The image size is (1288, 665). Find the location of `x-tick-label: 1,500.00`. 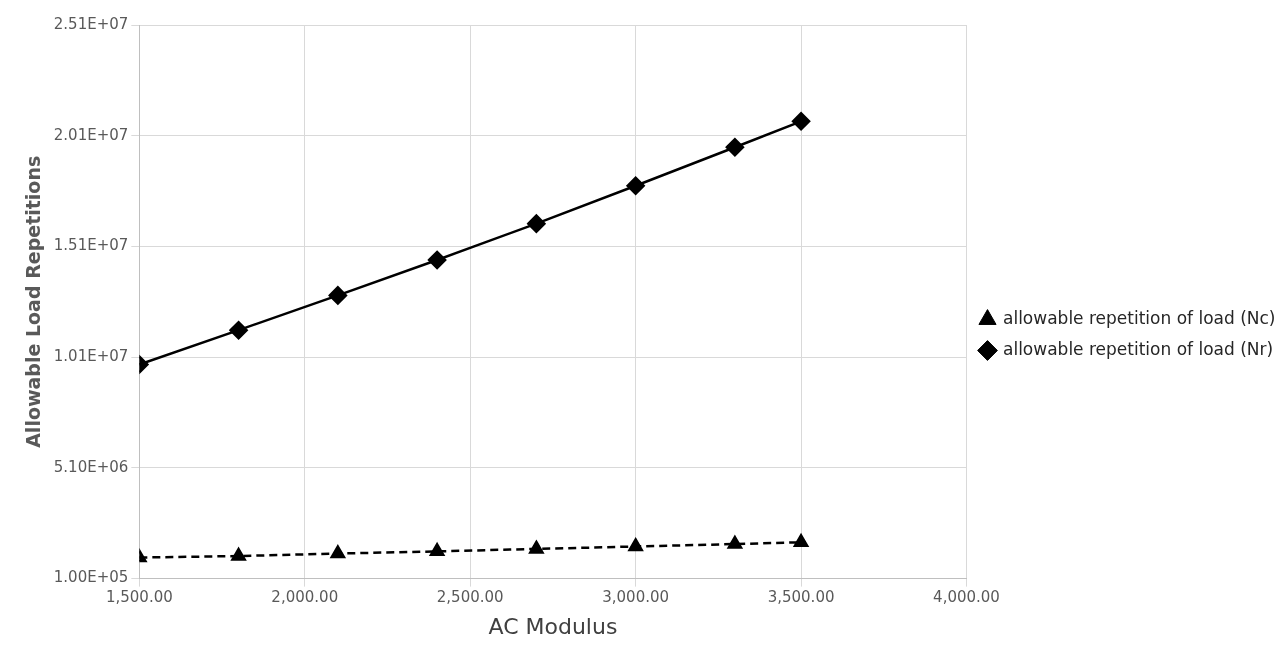

x-tick-label: 1,500.00 is located at coordinates (139, 597).